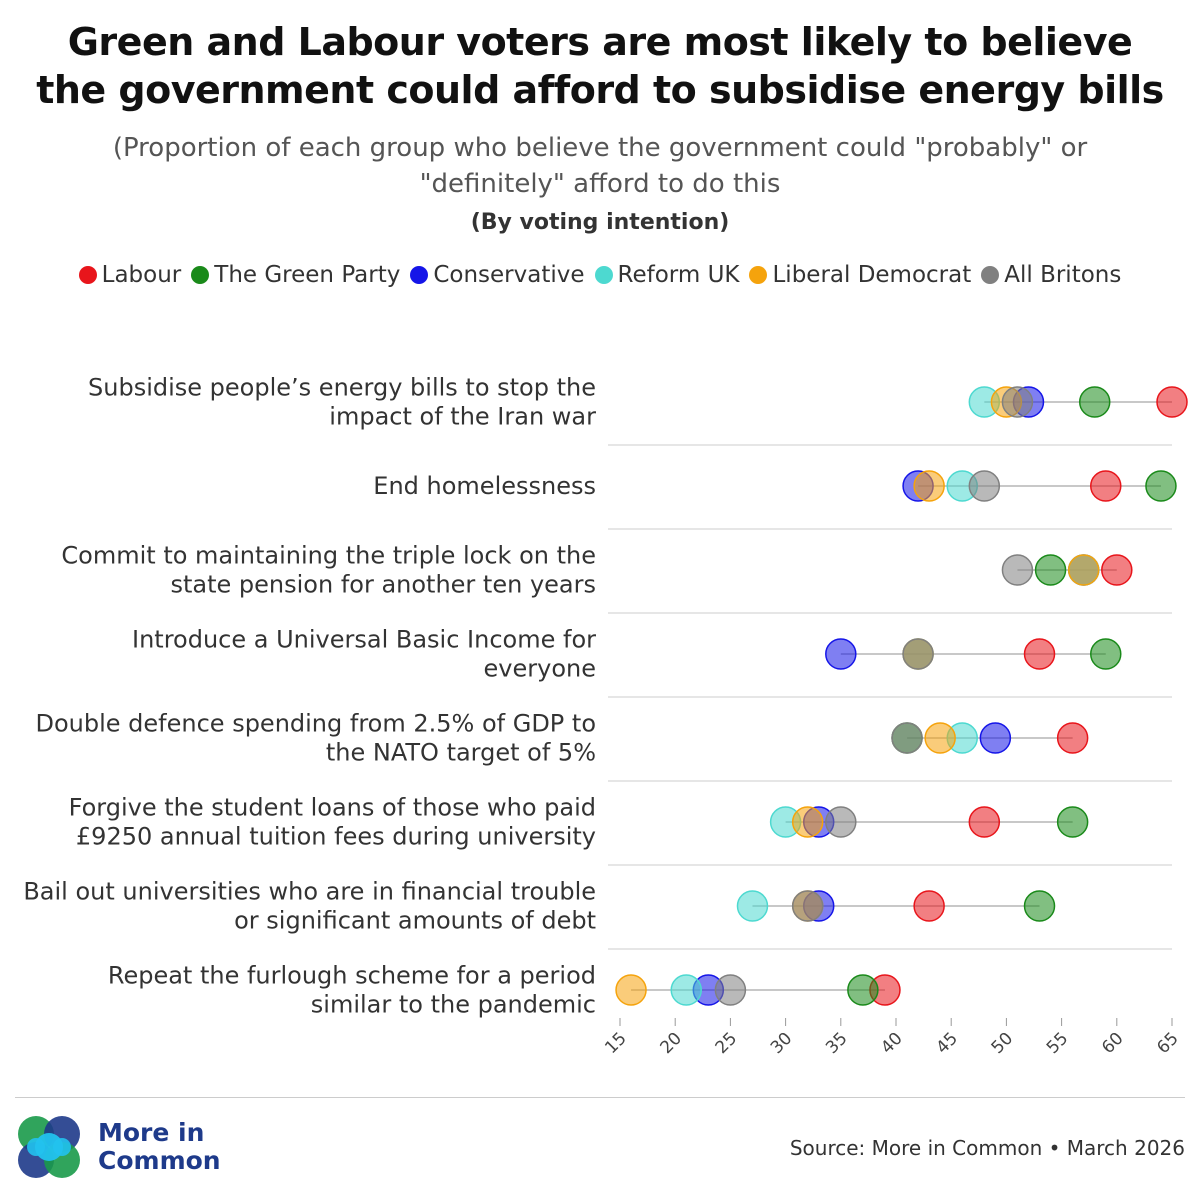 This screenshot has width=1200, height=1200. I want to click on legend-item-conservative: Conservative, so click(497, 275).